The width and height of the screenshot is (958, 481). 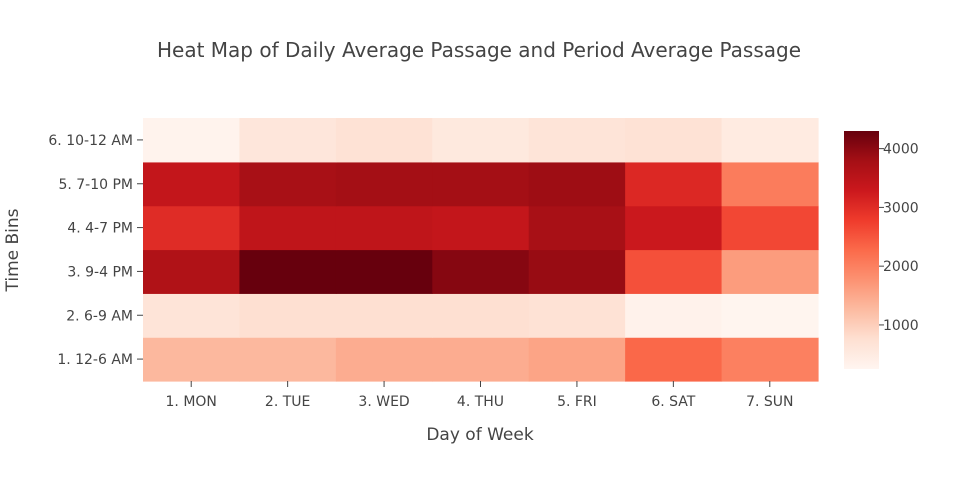 I want to click on y-axis-title: Time Bins, so click(x=13, y=250).